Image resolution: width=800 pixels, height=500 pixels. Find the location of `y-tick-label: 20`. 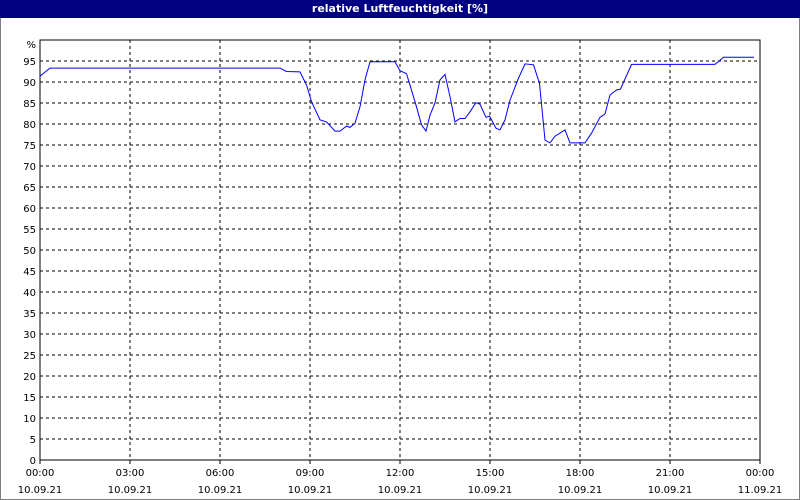

y-tick-label: 20 is located at coordinates (29, 377).